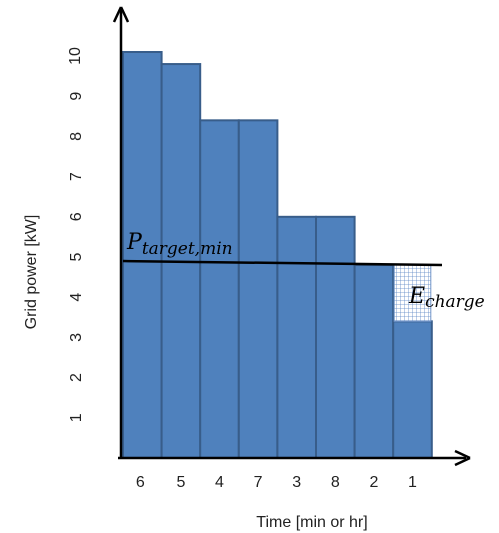 This screenshot has width=499, height=533. I want to click on overlay-group: Ptarget,min Echarge, so click(303, 276).